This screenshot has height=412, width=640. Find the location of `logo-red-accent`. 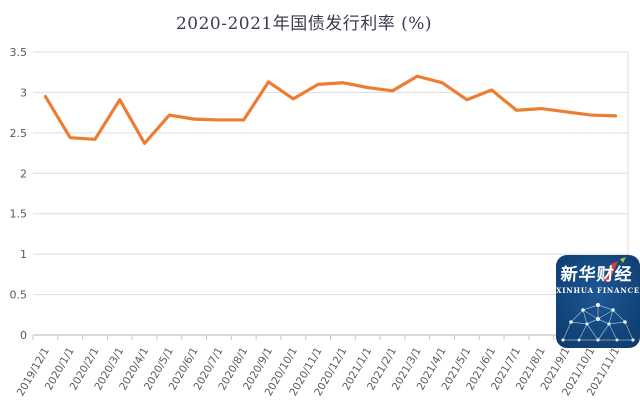

logo-red-accent is located at coordinates (611, 271).